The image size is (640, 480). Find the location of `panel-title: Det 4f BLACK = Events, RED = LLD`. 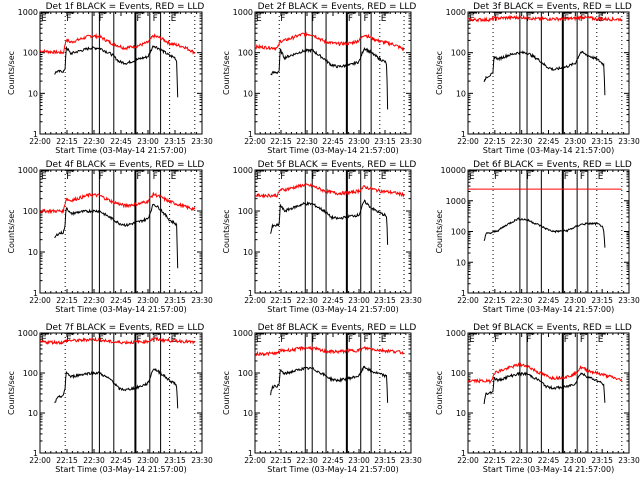

panel-title: Det 4f BLACK = Events, RED = LLD is located at coordinates (125, 165).